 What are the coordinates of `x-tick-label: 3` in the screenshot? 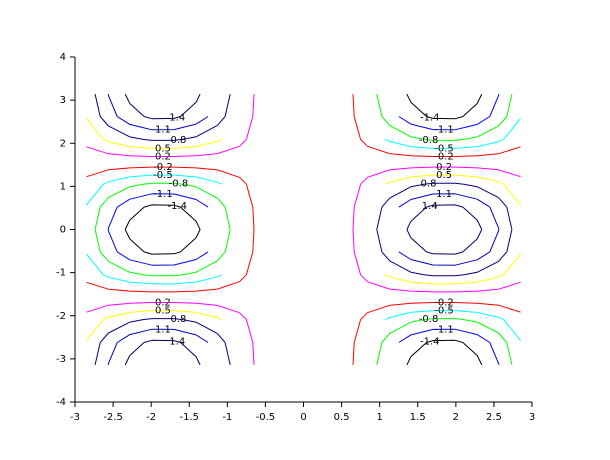 It's located at (532, 417).